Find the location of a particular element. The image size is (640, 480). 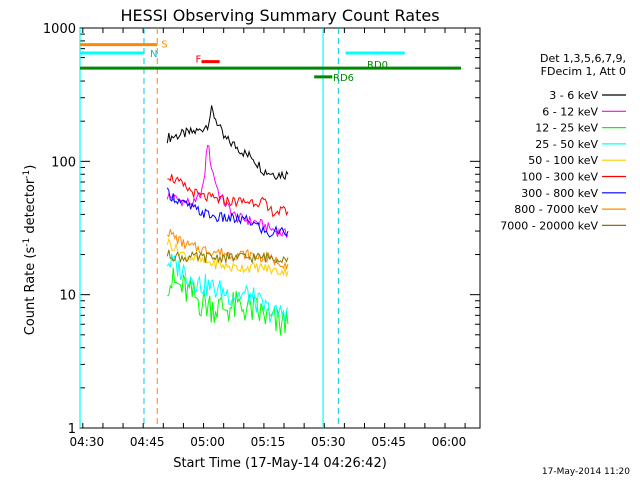

bar-label-rd6: RD6 is located at coordinates (343, 78).